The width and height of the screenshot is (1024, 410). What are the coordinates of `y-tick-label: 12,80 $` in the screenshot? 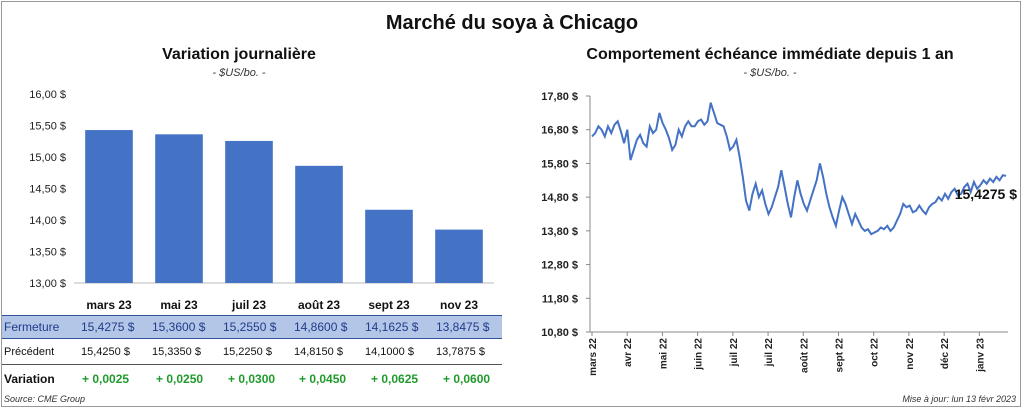 It's located at (559, 266).